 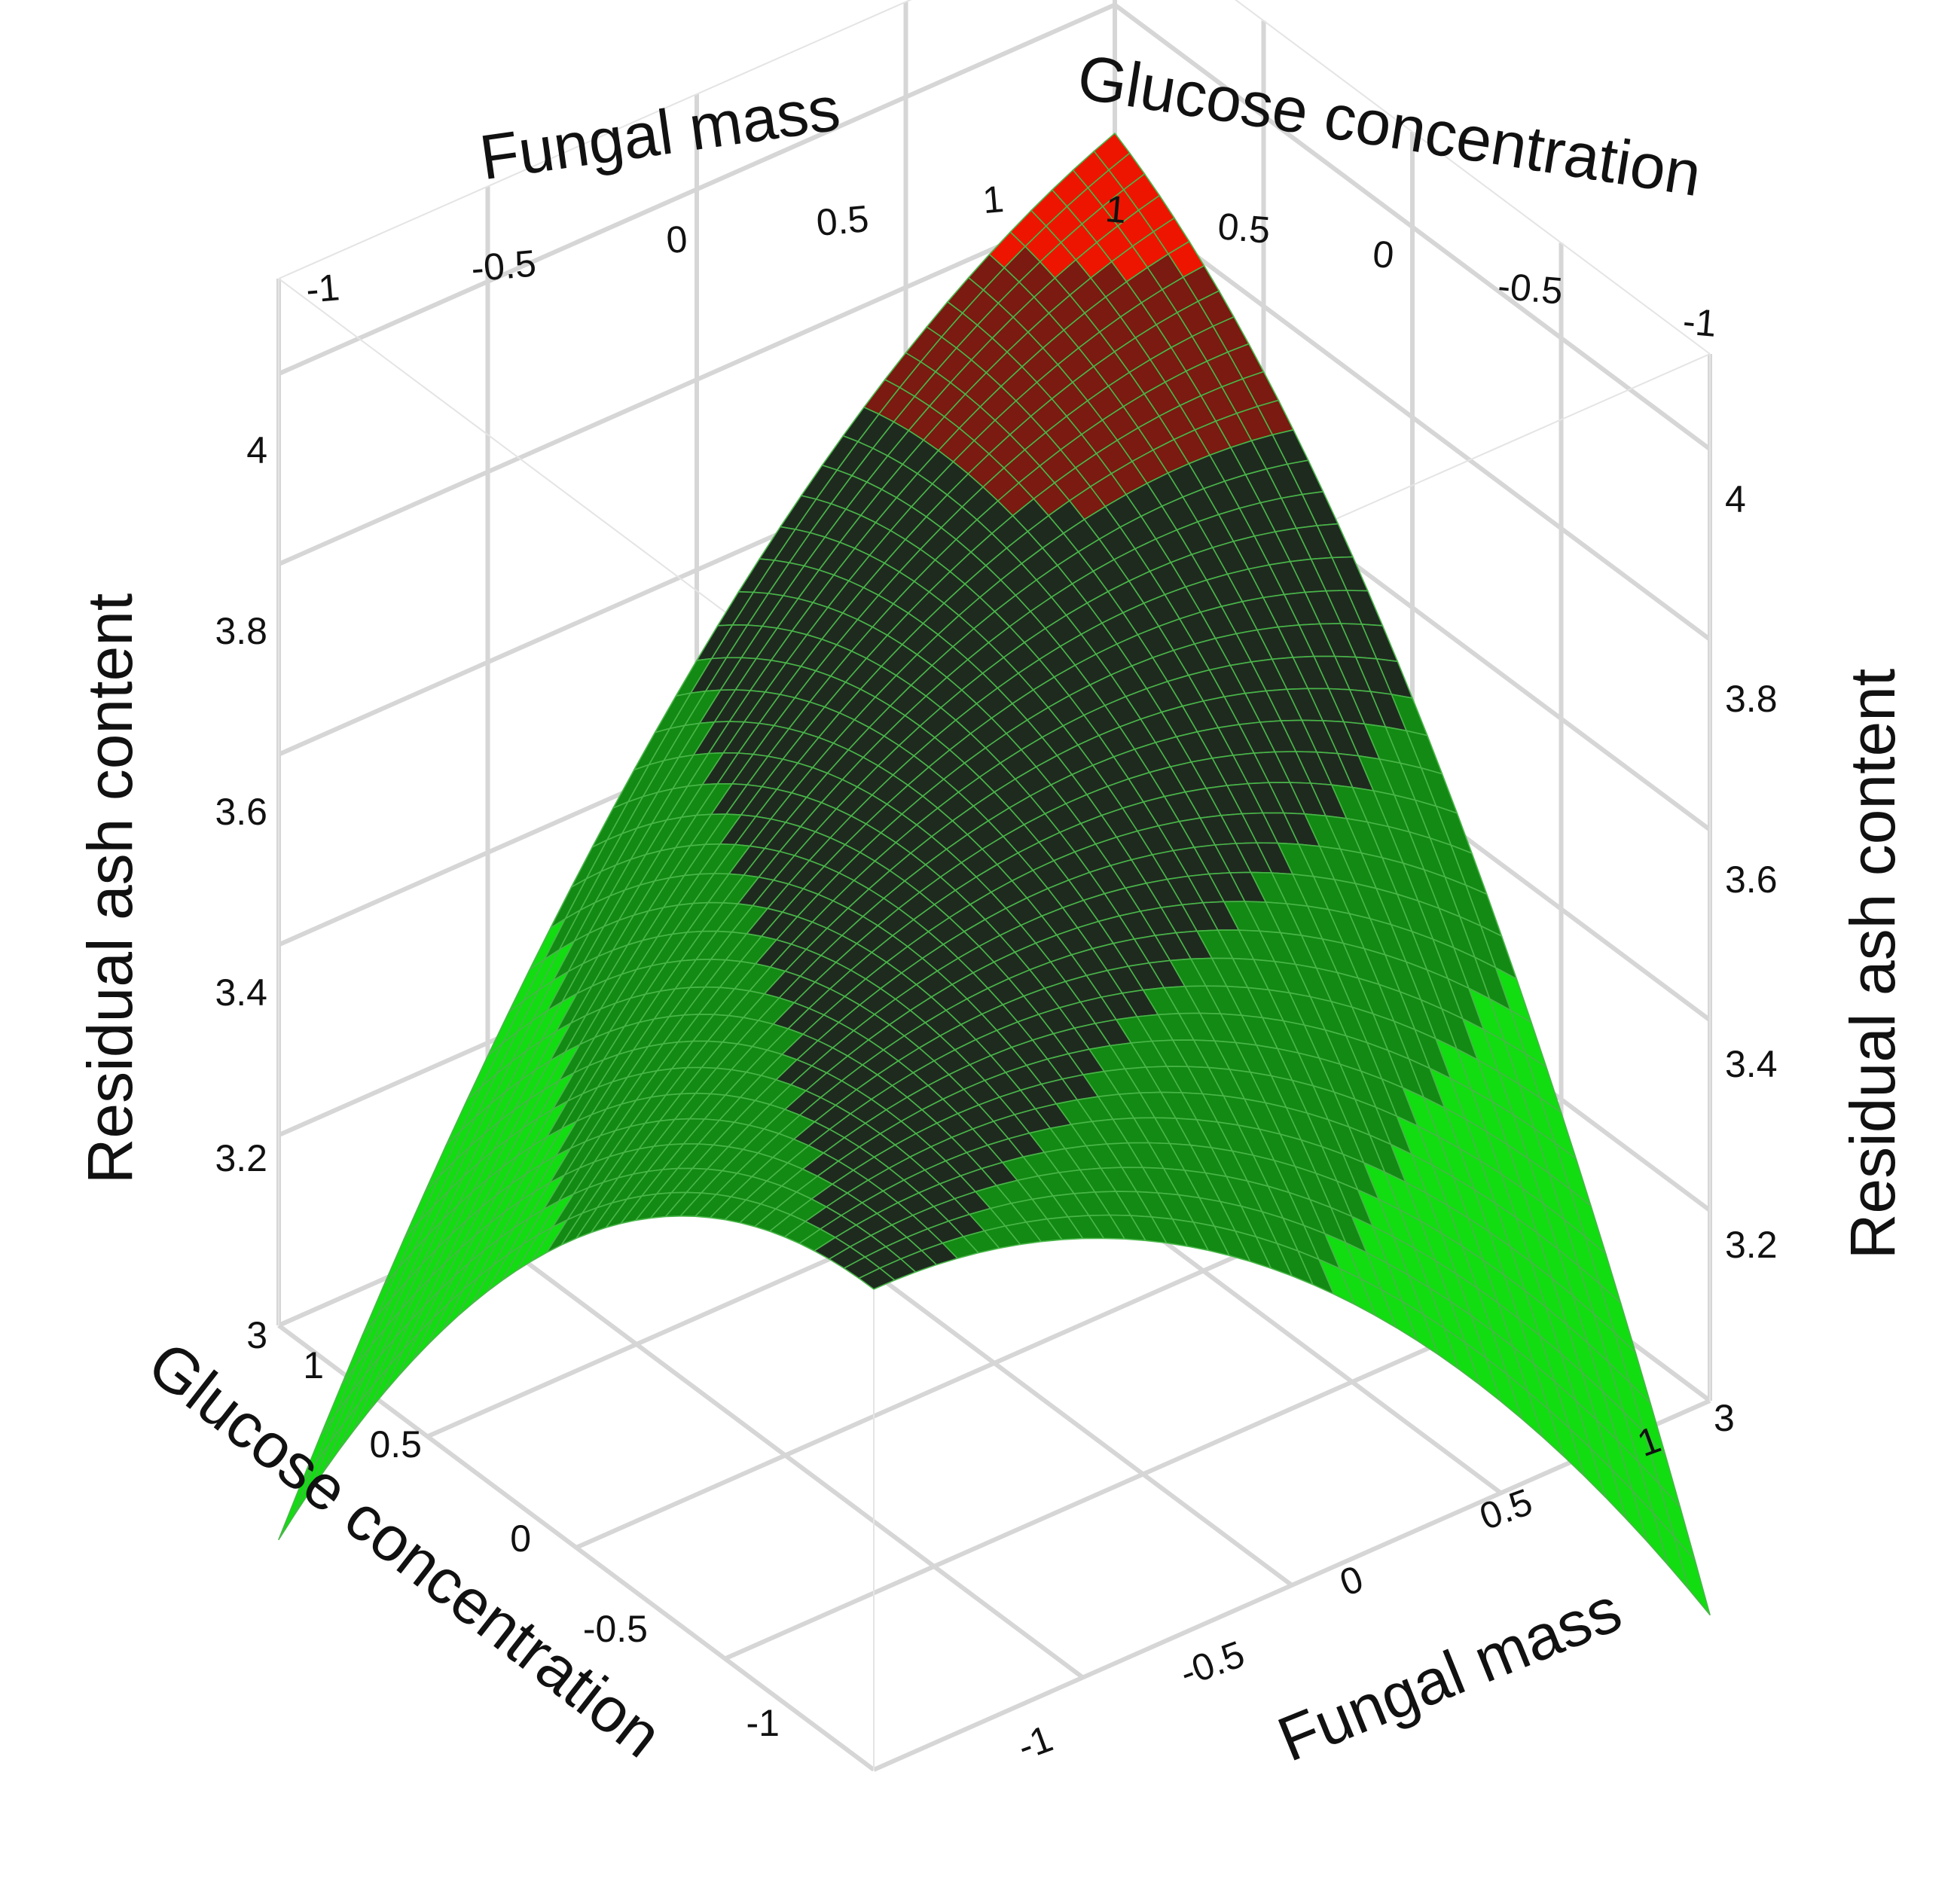 I want to click on axis-title-y-bottom: Glucose concentration, so click(x=406, y=1549).